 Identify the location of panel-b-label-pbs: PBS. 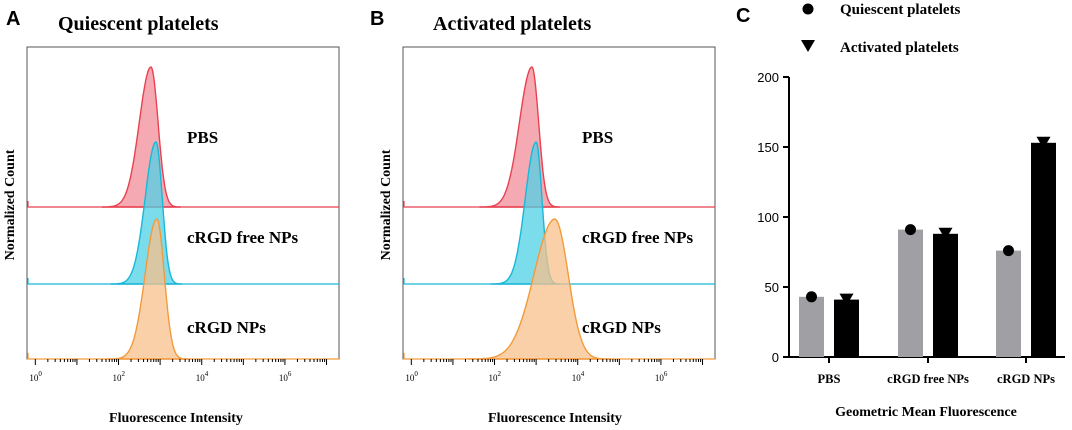
(597, 137).